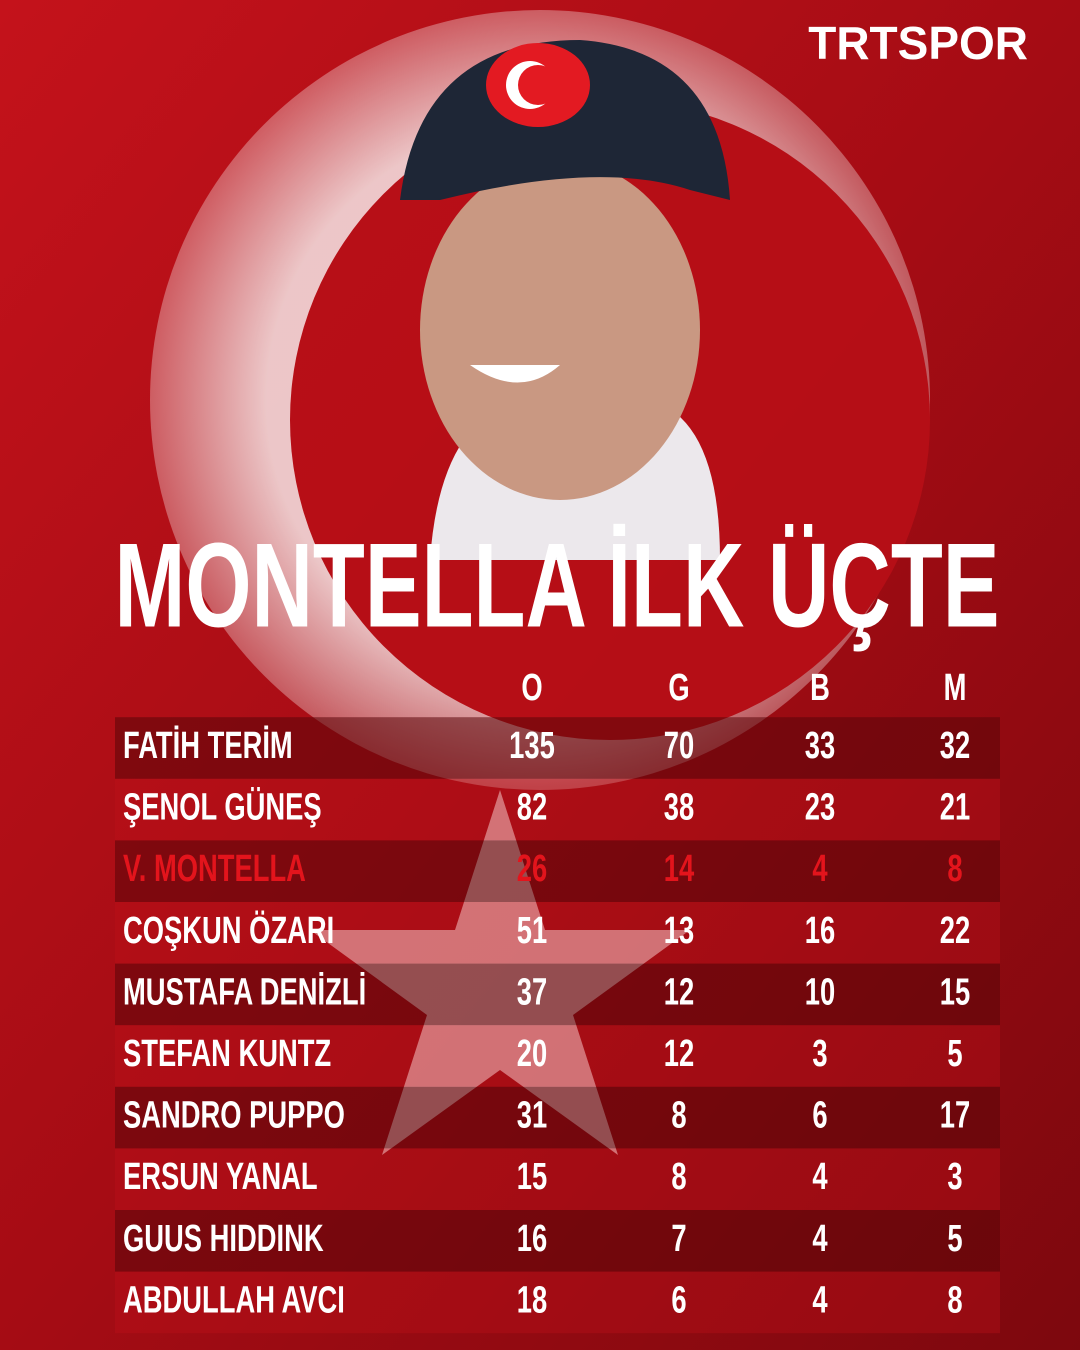 The height and width of the screenshot is (1350, 1080). What do you see at coordinates (244, 992) in the screenshot?
I see `coach-name: MUSTAFA DENİZLİ` at bounding box center [244, 992].